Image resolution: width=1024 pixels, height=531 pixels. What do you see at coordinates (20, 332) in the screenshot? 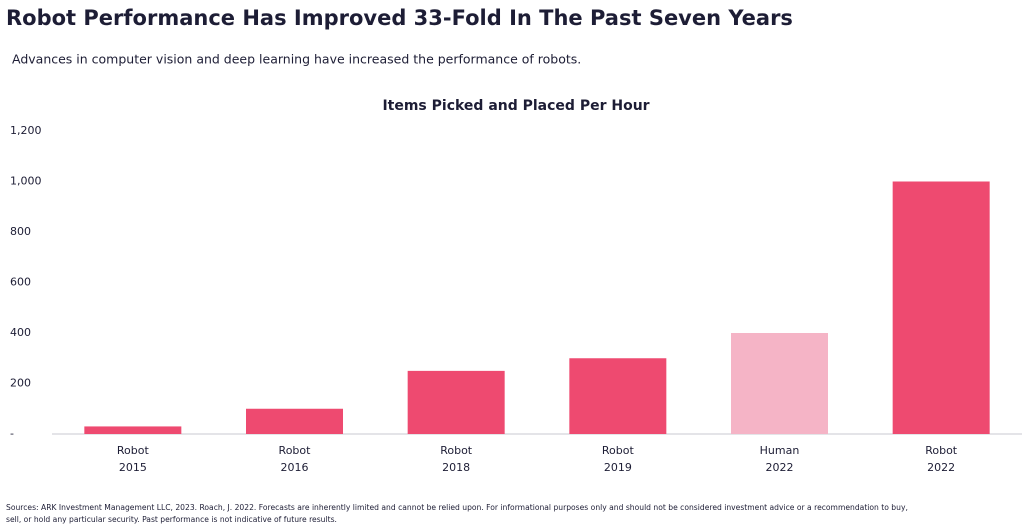
I see `y-tick-label: 400` at bounding box center [20, 332].